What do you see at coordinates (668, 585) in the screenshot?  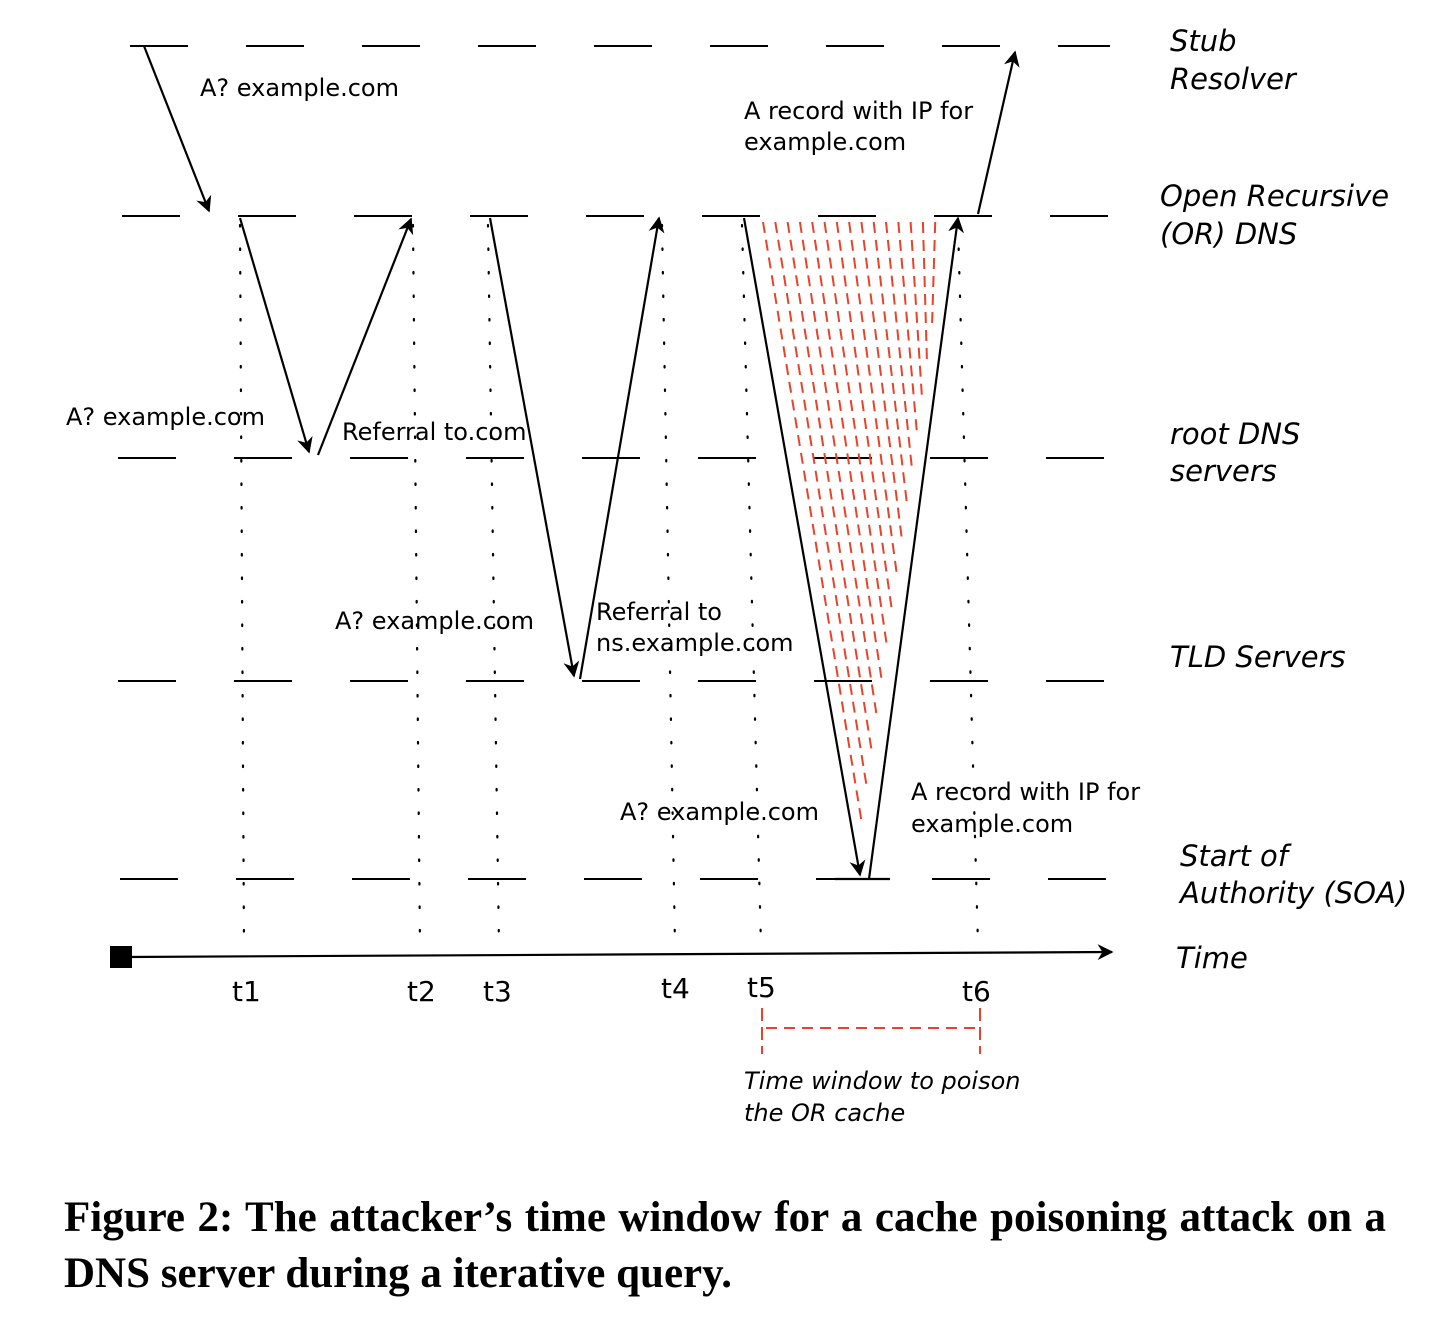 I see `time-marker-t4` at bounding box center [668, 585].